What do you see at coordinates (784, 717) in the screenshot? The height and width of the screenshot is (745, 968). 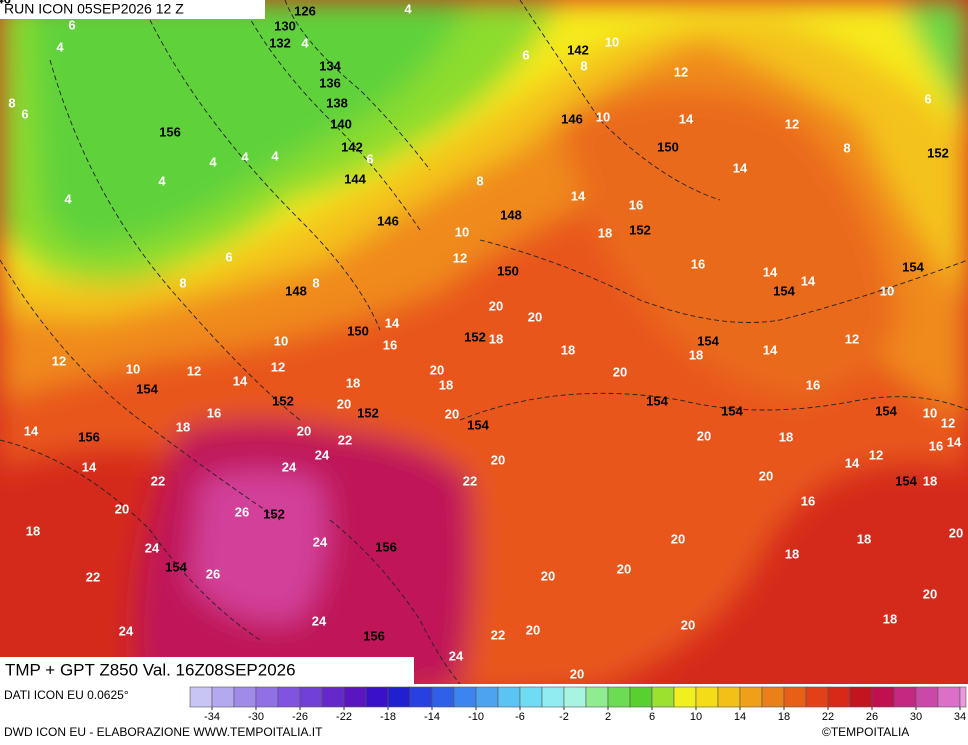 I see `colorbar-tick-label: 18` at bounding box center [784, 717].